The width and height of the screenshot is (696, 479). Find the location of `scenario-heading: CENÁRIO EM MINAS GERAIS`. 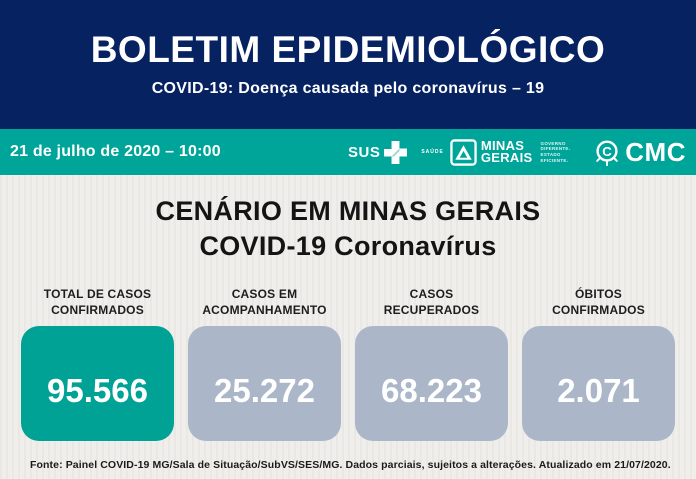

scenario-heading: CENÁRIO EM MINAS GERAIS is located at coordinates (348, 211).